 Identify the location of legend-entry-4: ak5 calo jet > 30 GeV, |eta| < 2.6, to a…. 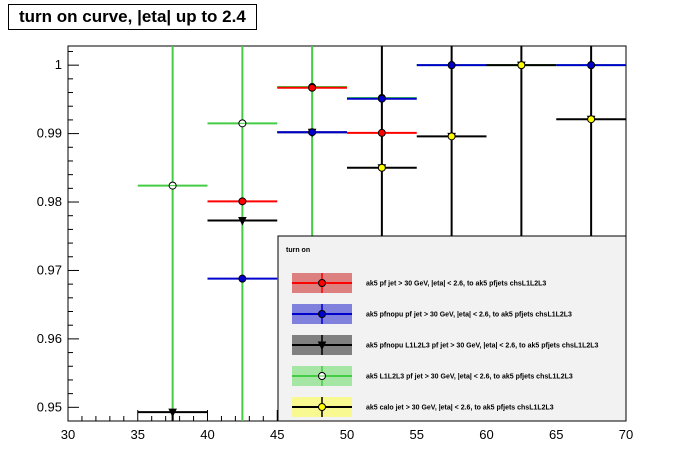
(460, 408).